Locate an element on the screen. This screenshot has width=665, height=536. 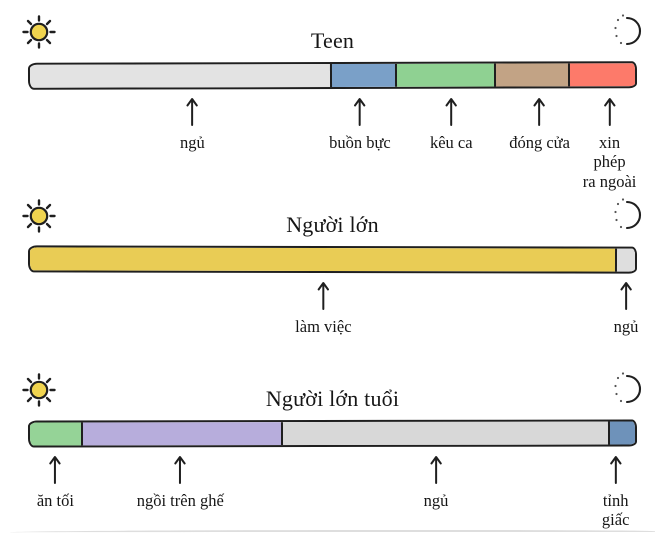
annotation-label-complain: kêu ca is located at coordinates (451, 142).